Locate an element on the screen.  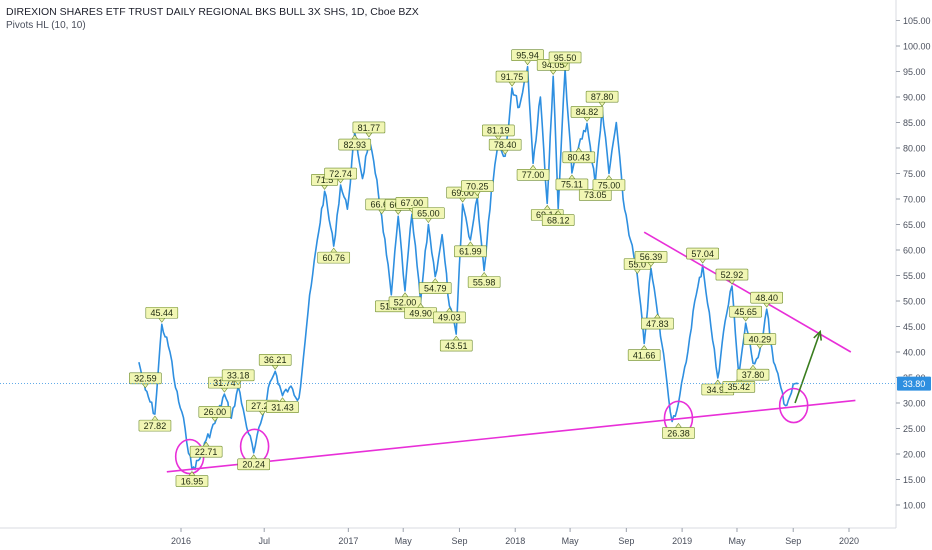
y-tick-label: 50.00 is located at coordinates (914, 302).